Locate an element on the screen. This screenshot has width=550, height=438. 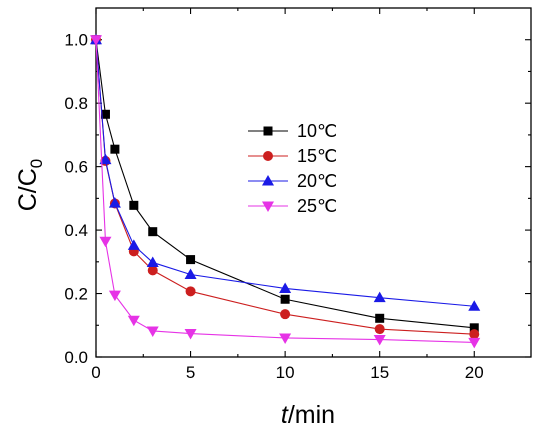
legend-label: 20℃ is located at coordinates (317, 181).